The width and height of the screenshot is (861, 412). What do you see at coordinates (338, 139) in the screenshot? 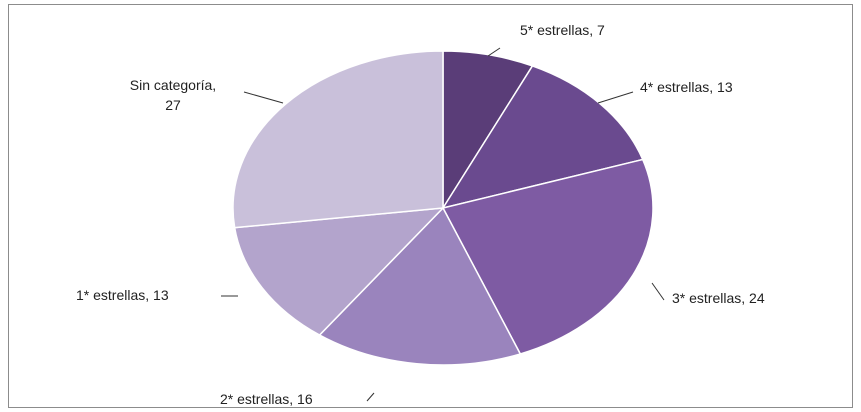
I see `pie-slice-sin-categor-a` at bounding box center [338, 139].